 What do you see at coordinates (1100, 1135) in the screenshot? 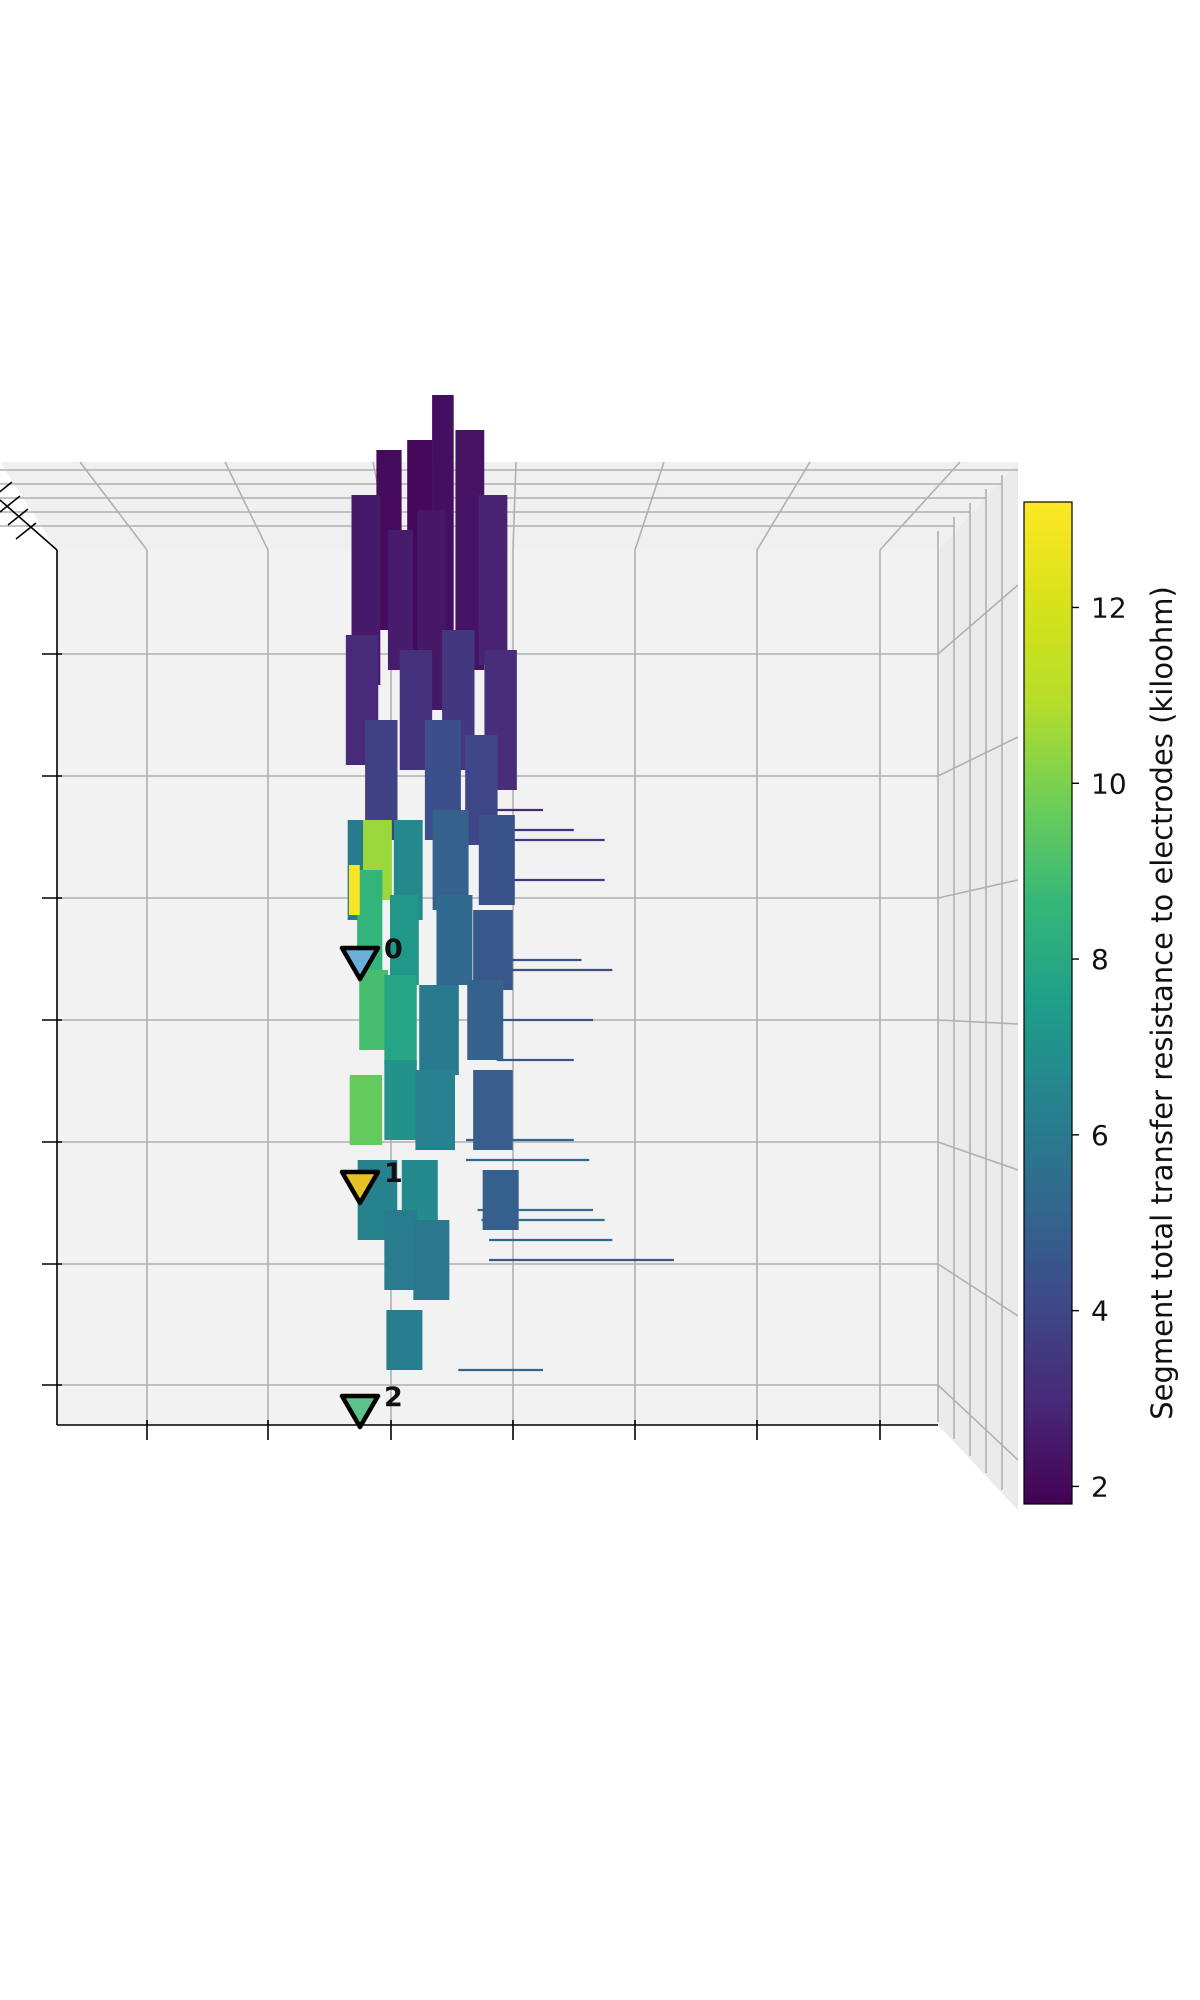
I see `colorbar-tick-label: 6` at bounding box center [1100, 1135].